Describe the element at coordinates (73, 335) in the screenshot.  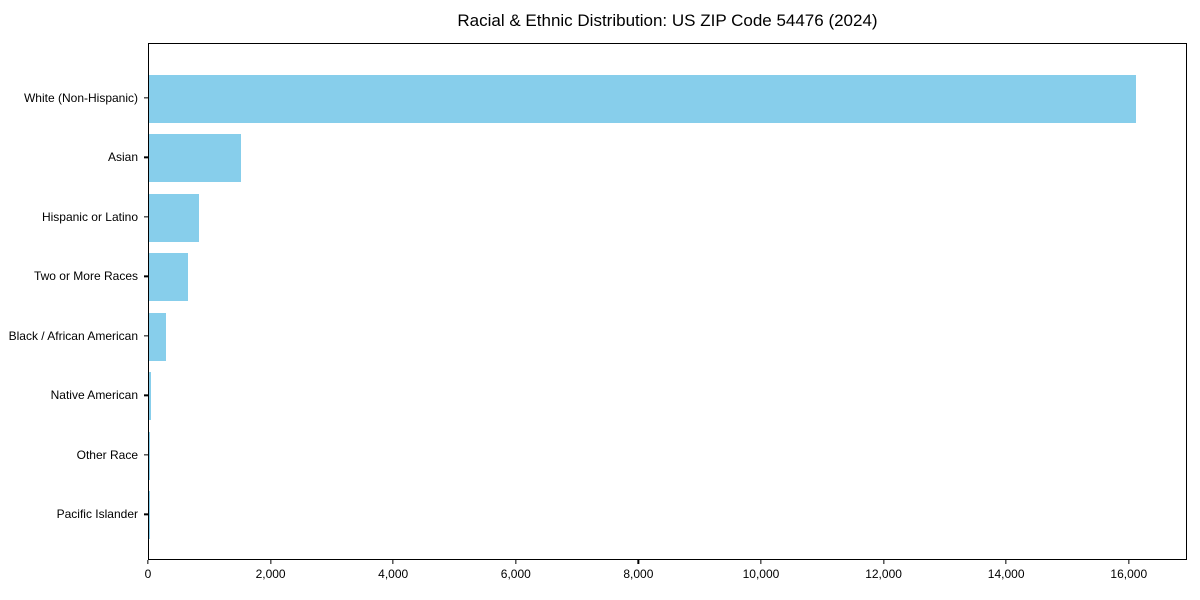
I see `y-tick-label: Black / African American` at that location.